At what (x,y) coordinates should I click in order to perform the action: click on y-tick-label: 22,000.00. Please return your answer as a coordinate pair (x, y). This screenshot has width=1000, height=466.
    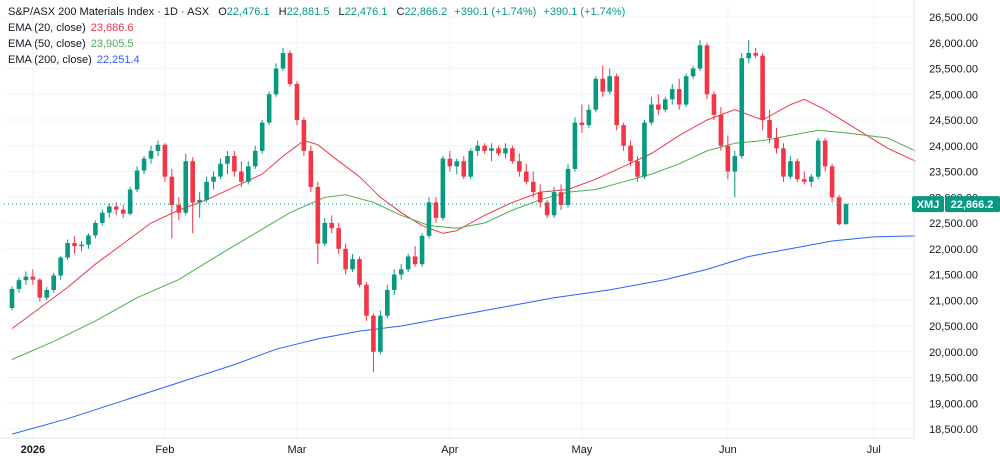
    Looking at the image, I should click on (953, 250).